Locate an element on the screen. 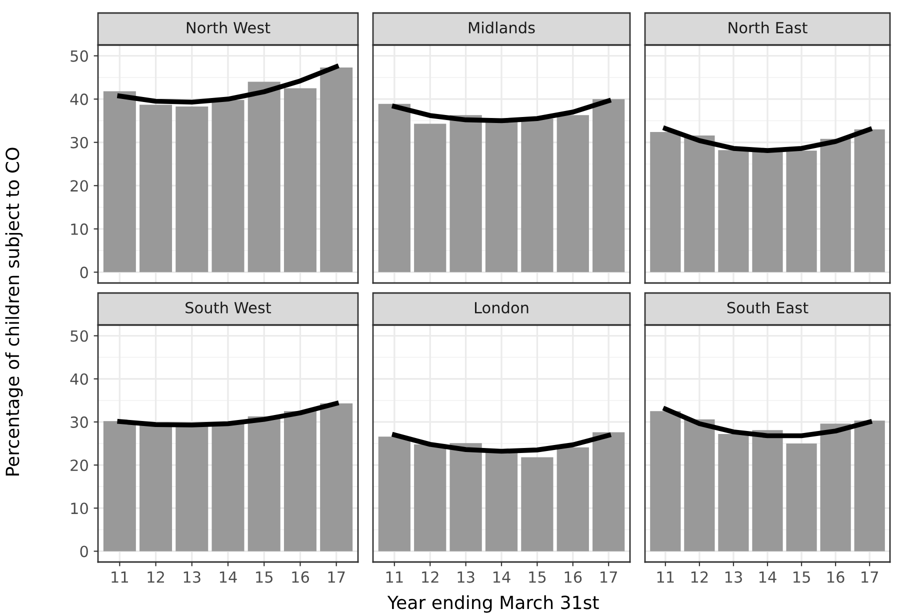 This screenshot has height=616, width=897. chart-title: North East is located at coordinates (768, 28).